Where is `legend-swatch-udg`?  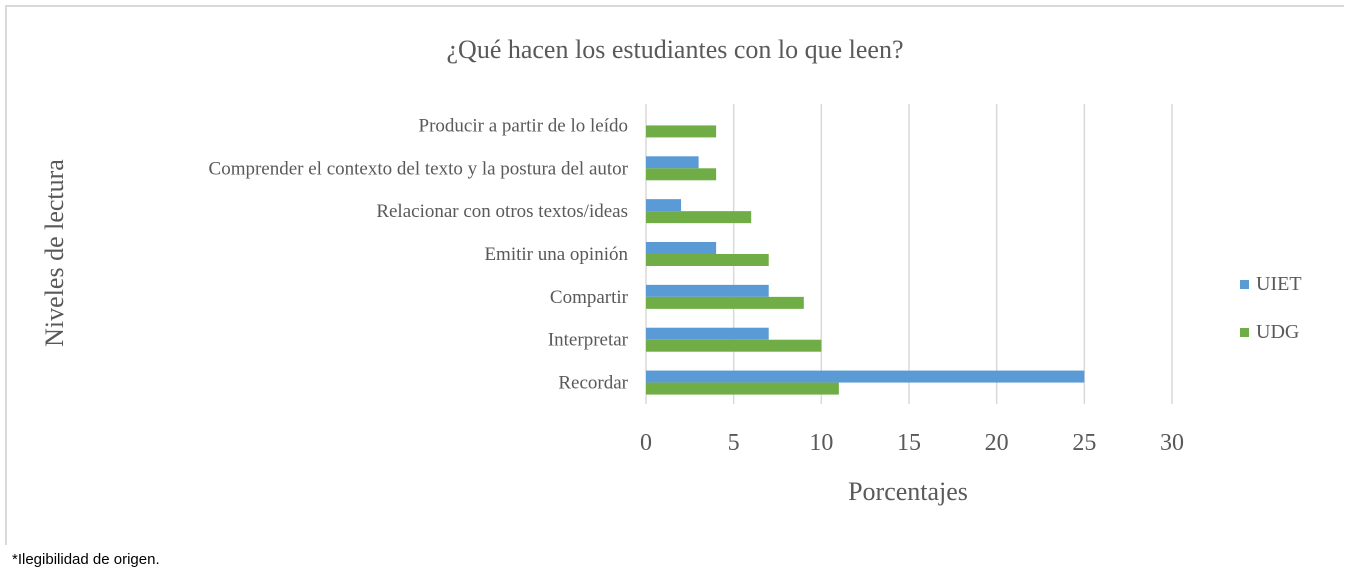 legend-swatch-udg is located at coordinates (1244, 332).